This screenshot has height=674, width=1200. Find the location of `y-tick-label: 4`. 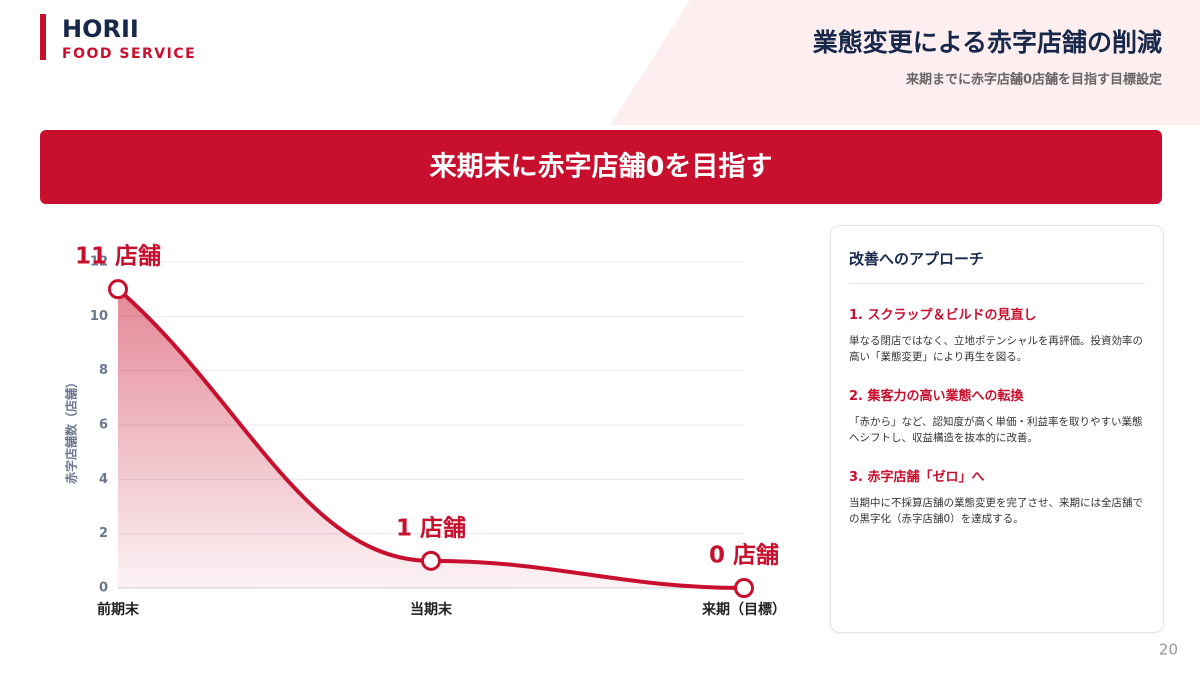

y-tick-label: 4 is located at coordinates (103, 479).